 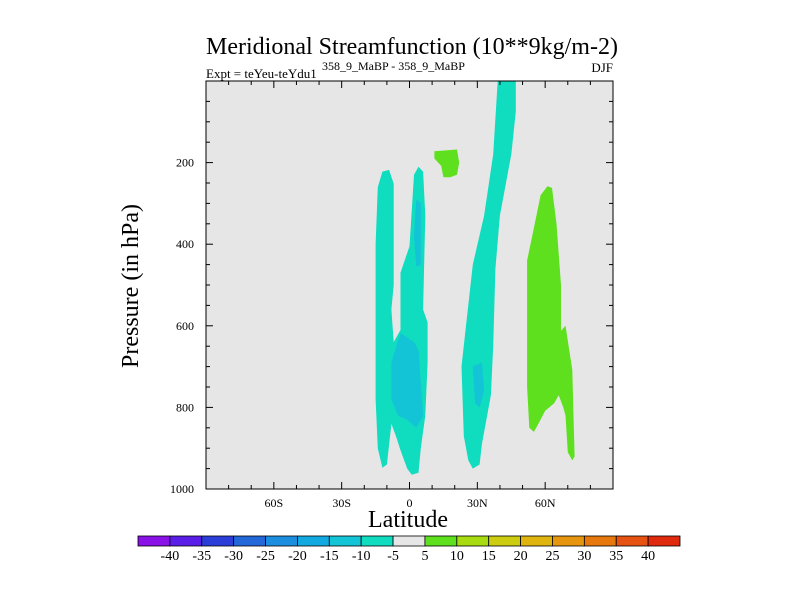 I want to click on chart-subtitle-right: DJF, so click(x=602, y=67).